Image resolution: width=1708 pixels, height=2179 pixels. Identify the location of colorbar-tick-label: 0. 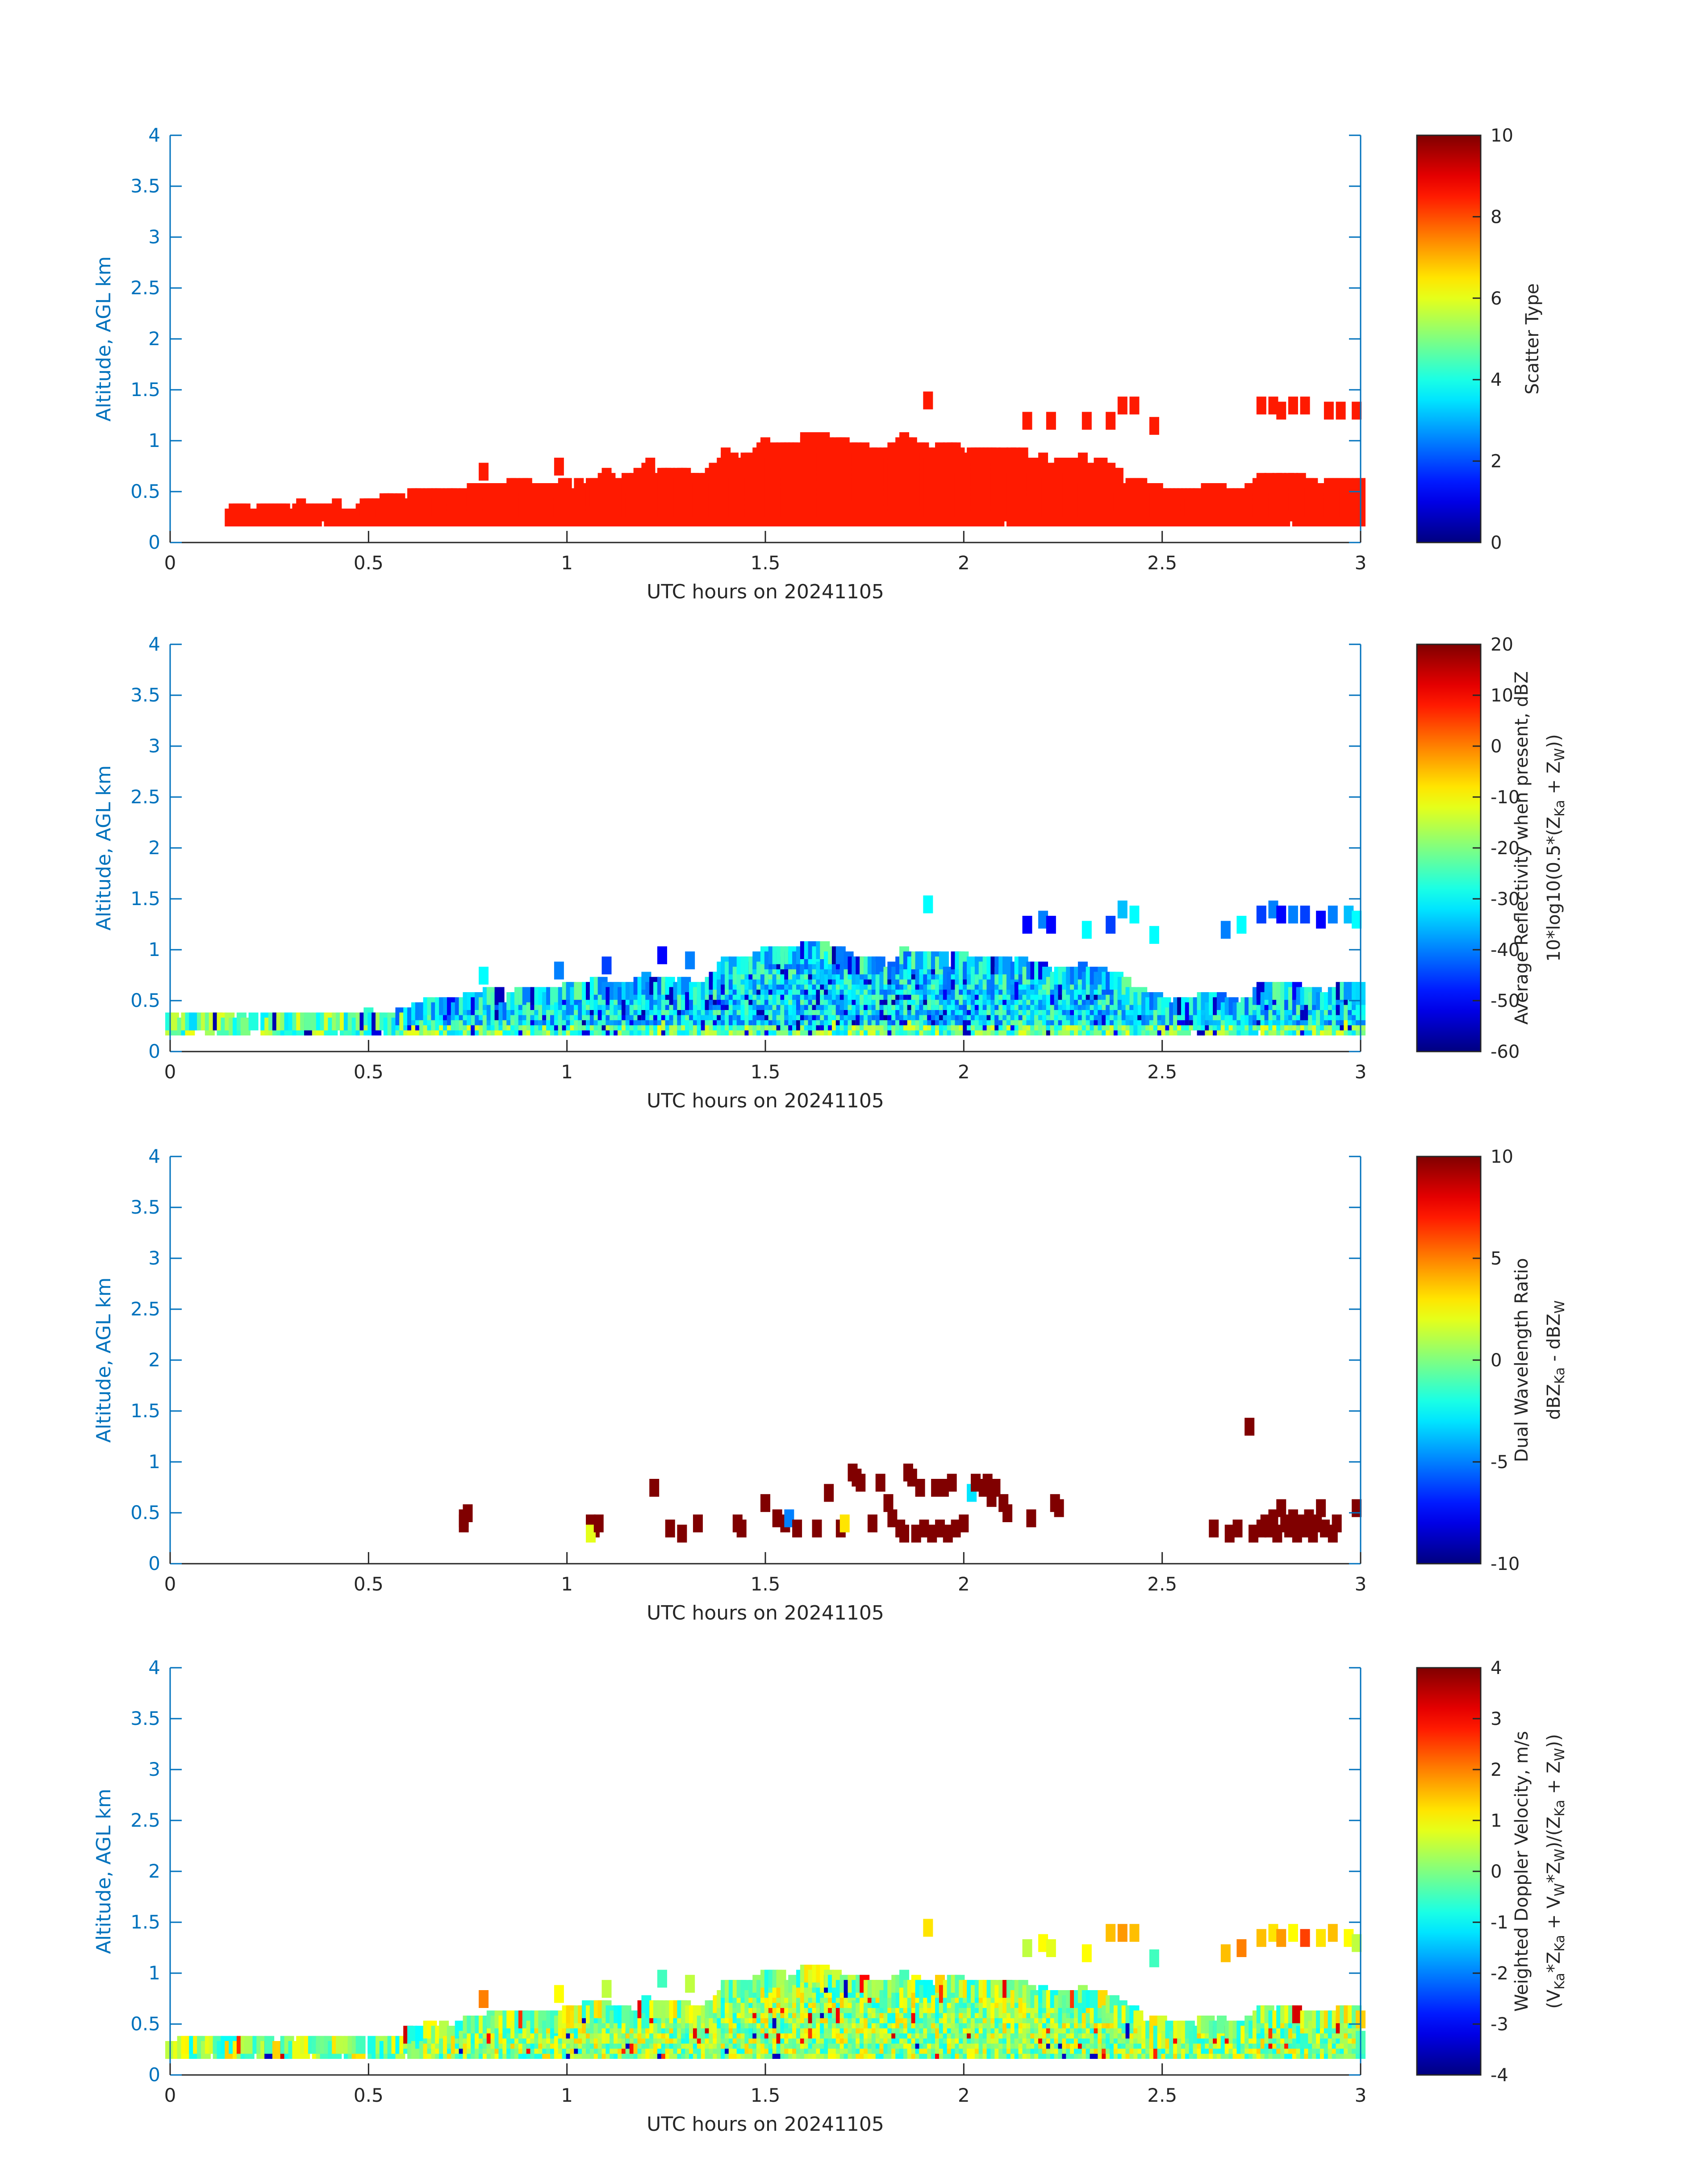
(1496, 746).